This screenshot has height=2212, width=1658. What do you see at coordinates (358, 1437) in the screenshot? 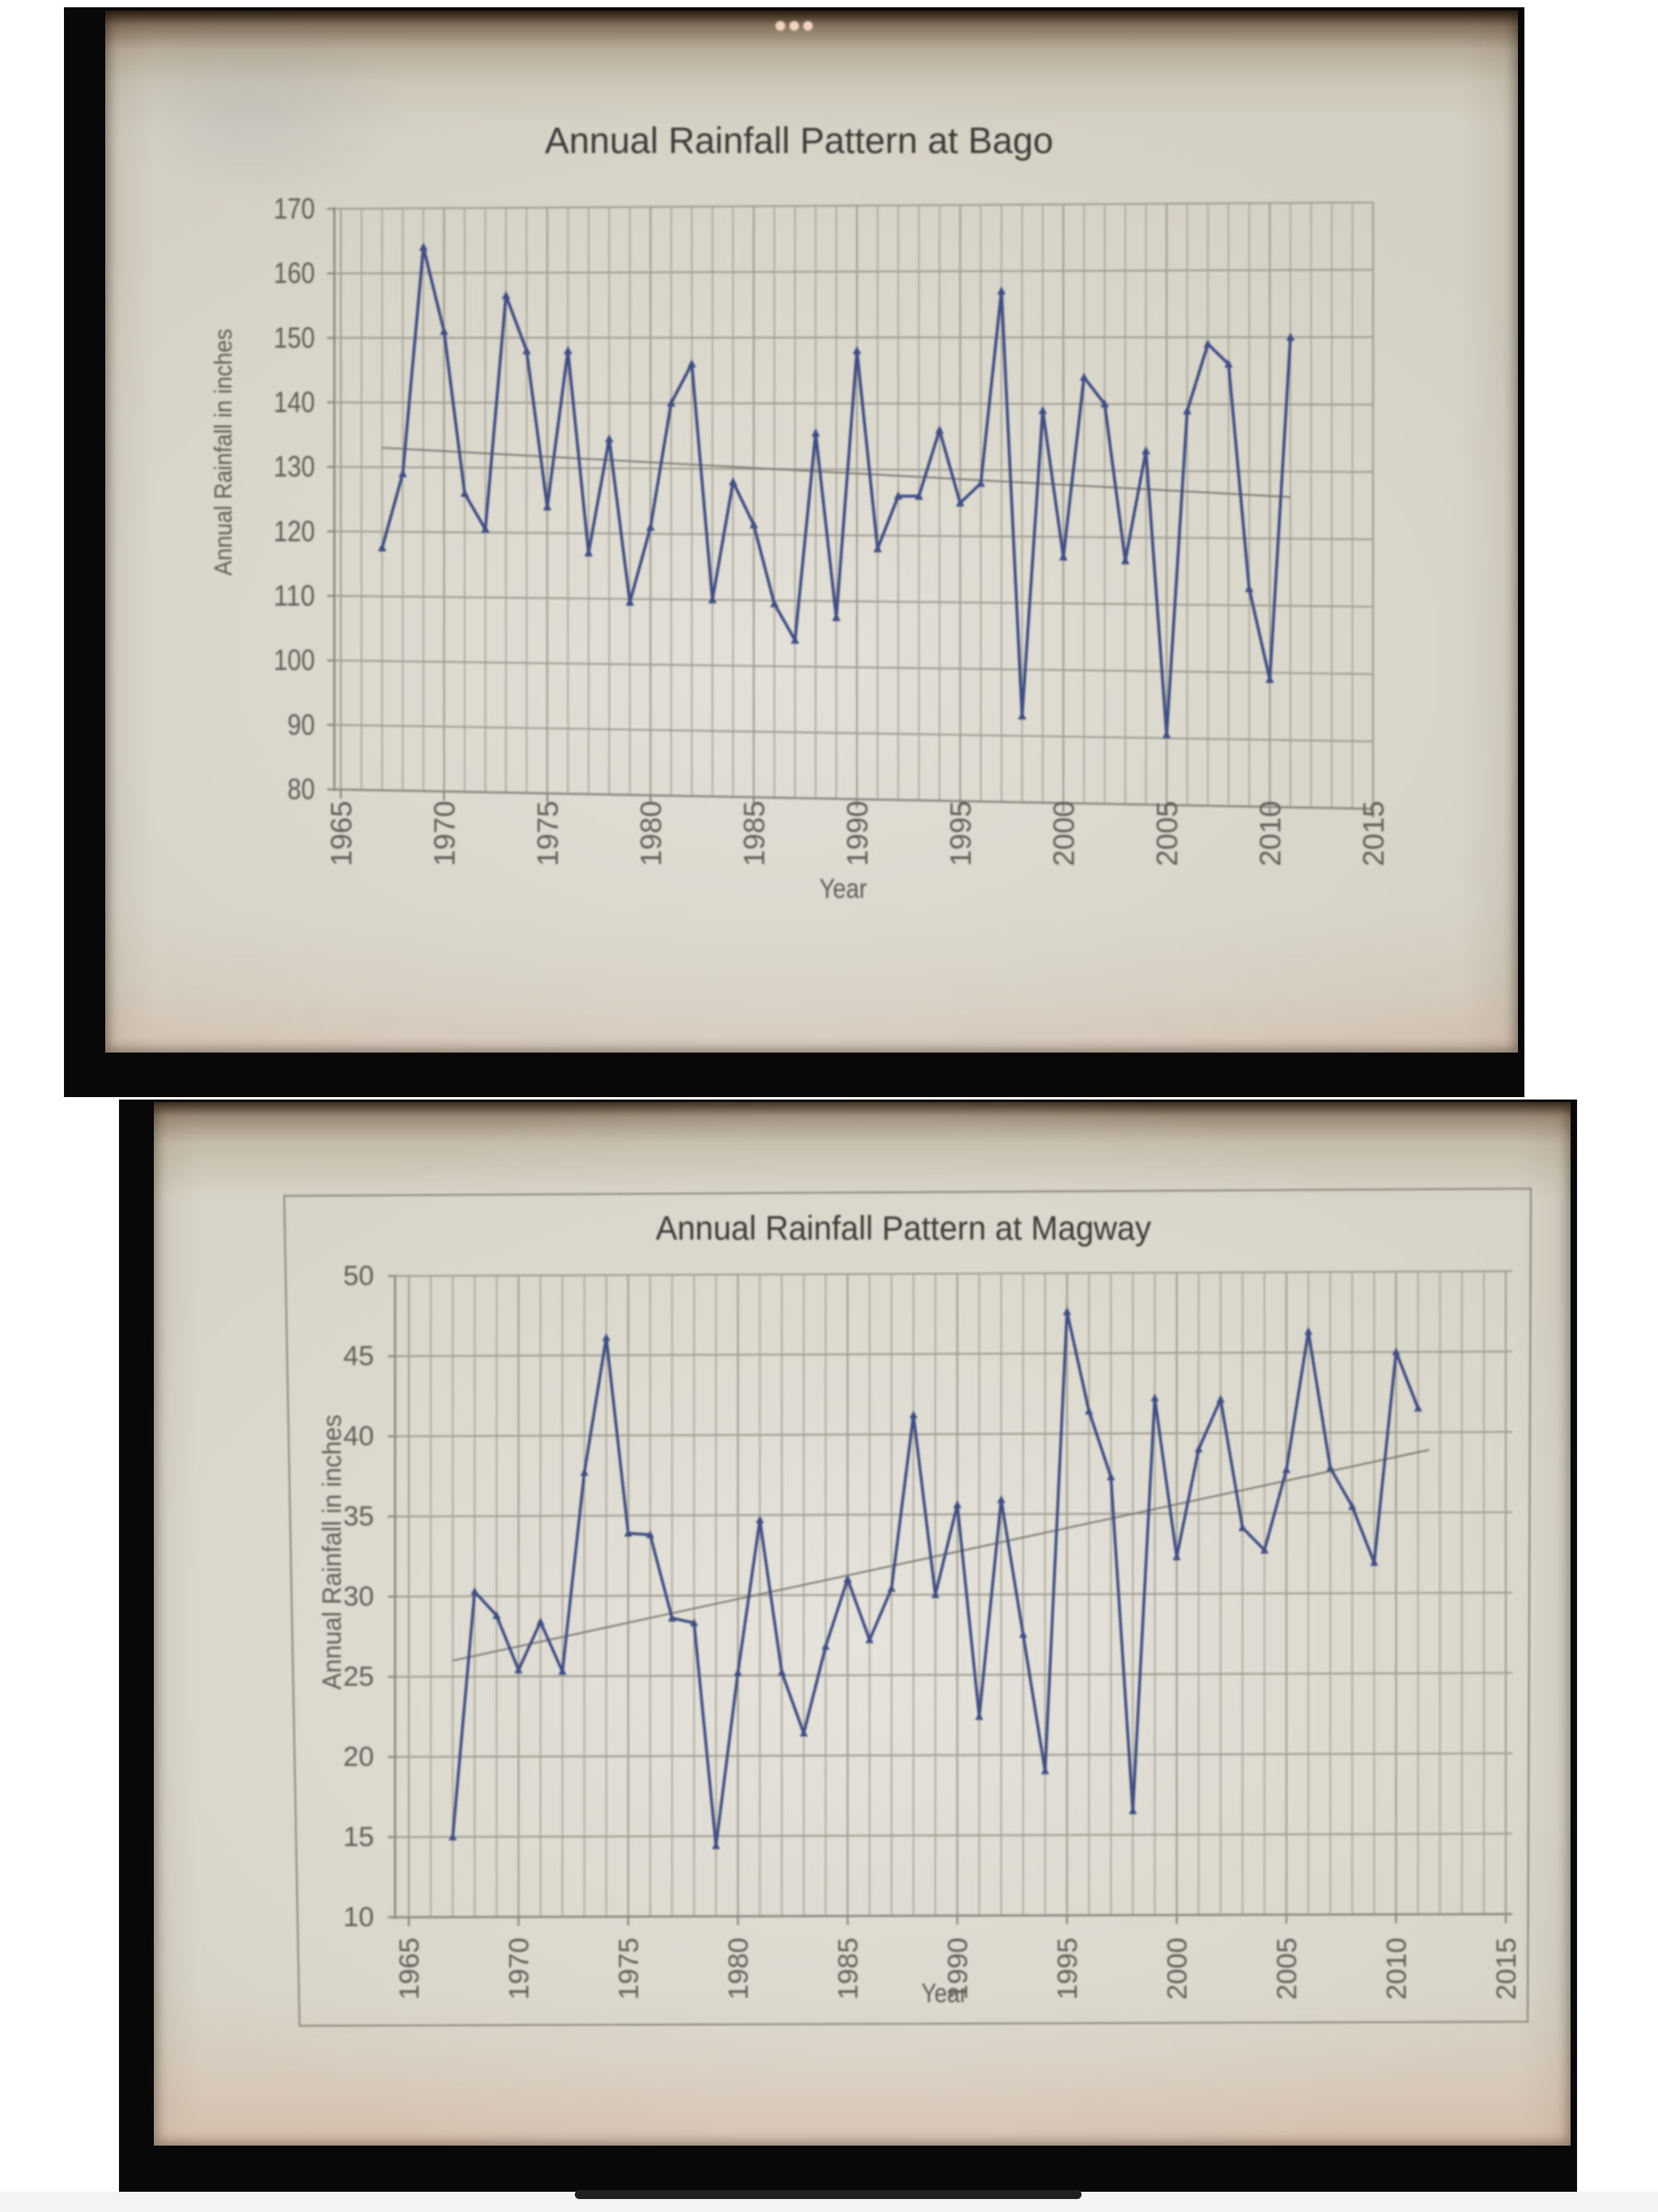
I see `svg-text: 40` at bounding box center [358, 1437].